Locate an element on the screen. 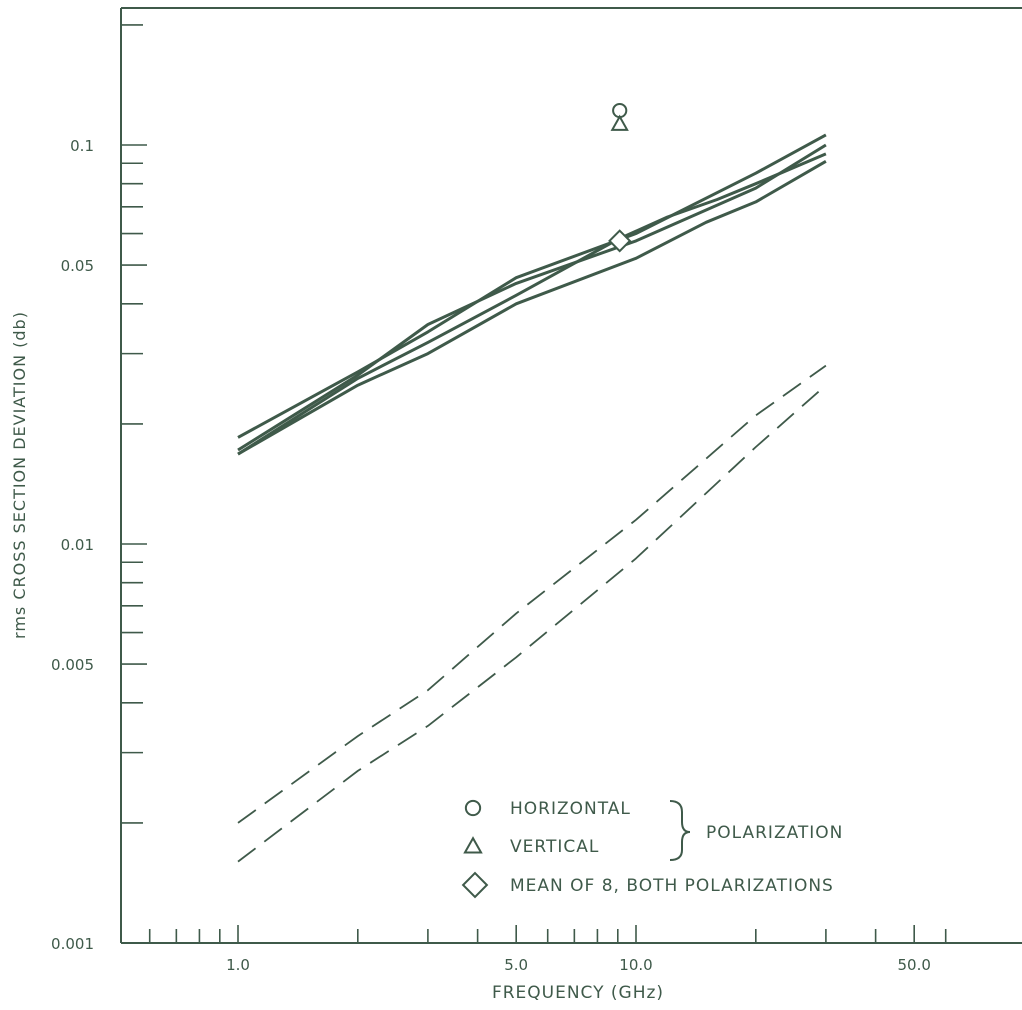 The image size is (1022, 1010). legend-brace is located at coordinates (680, 830).